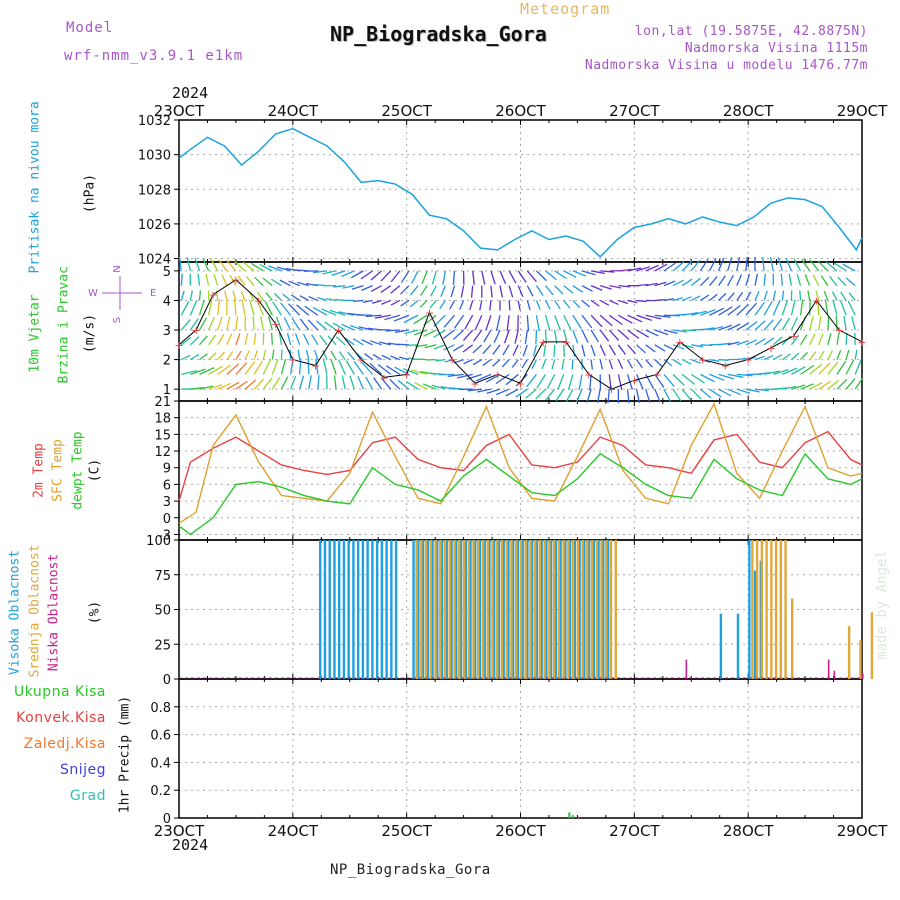  I want to click on footer-station: NP_Biogradska_Gora, so click(410, 870).